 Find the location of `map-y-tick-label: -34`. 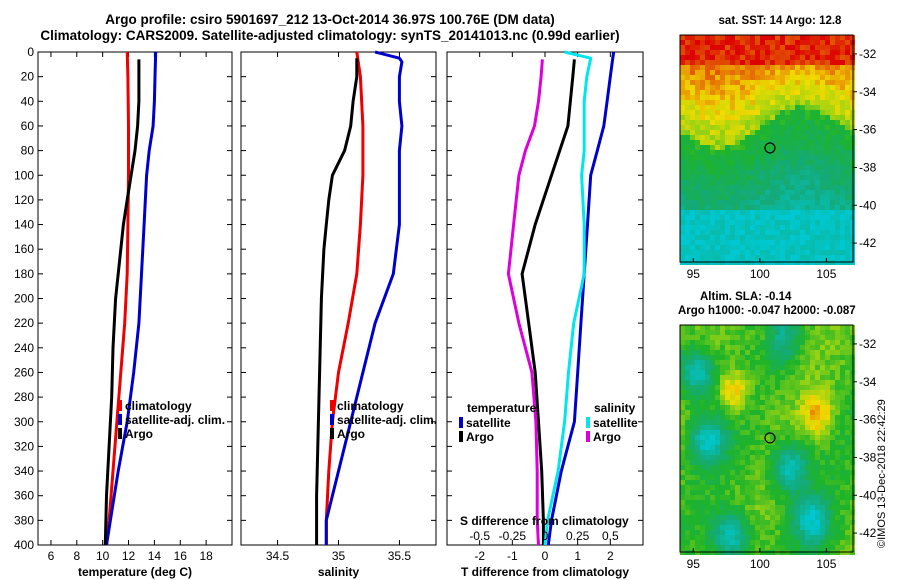

map-y-tick-label: -34 is located at coordinates (868, 92).